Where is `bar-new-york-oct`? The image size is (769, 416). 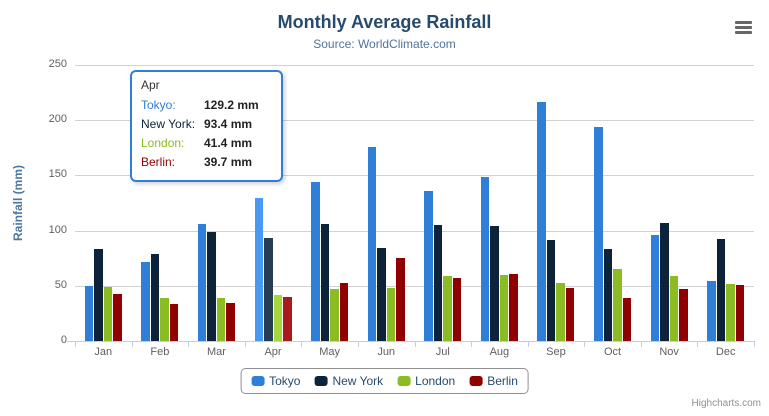
bar-new-york-oct is located at coordinates (608, 295).